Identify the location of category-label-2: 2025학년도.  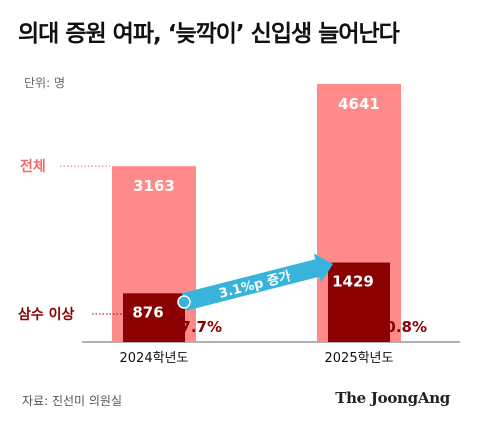
(359, 358).